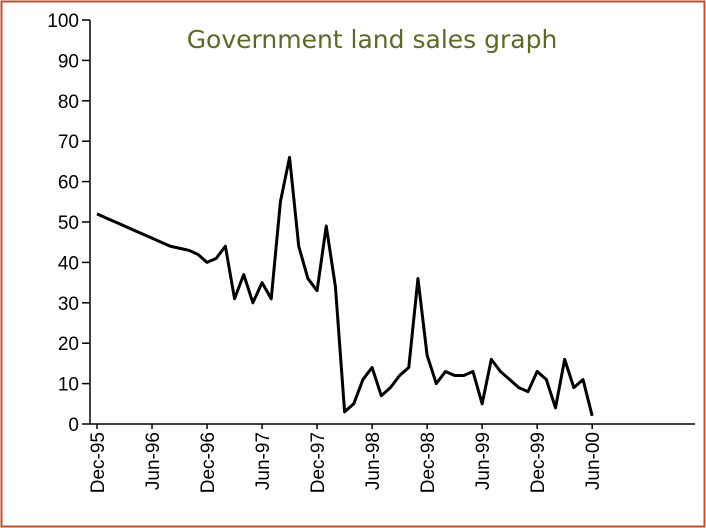  Describe the element at coordinates (73, 425) in the screenshot. I see `y-tick-label: 0` at that location.